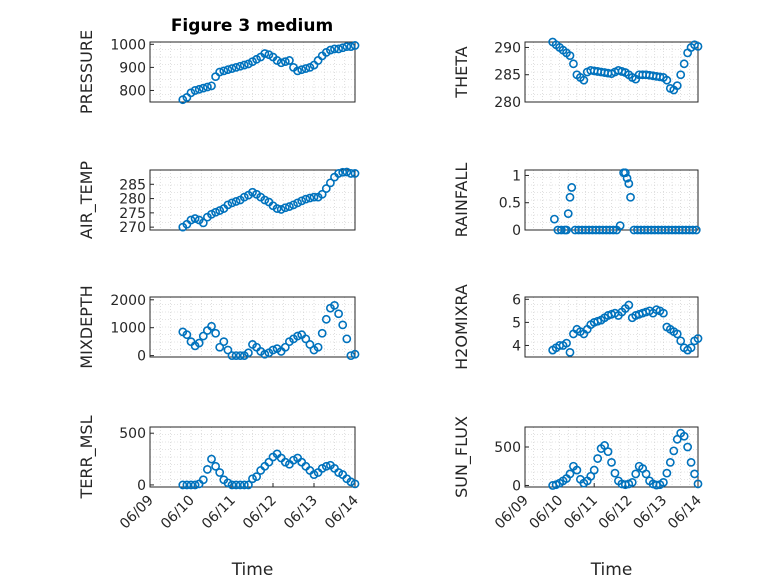 The image size is (778, 583). I want to click on y-tick-label: 270, so click(132, 228).